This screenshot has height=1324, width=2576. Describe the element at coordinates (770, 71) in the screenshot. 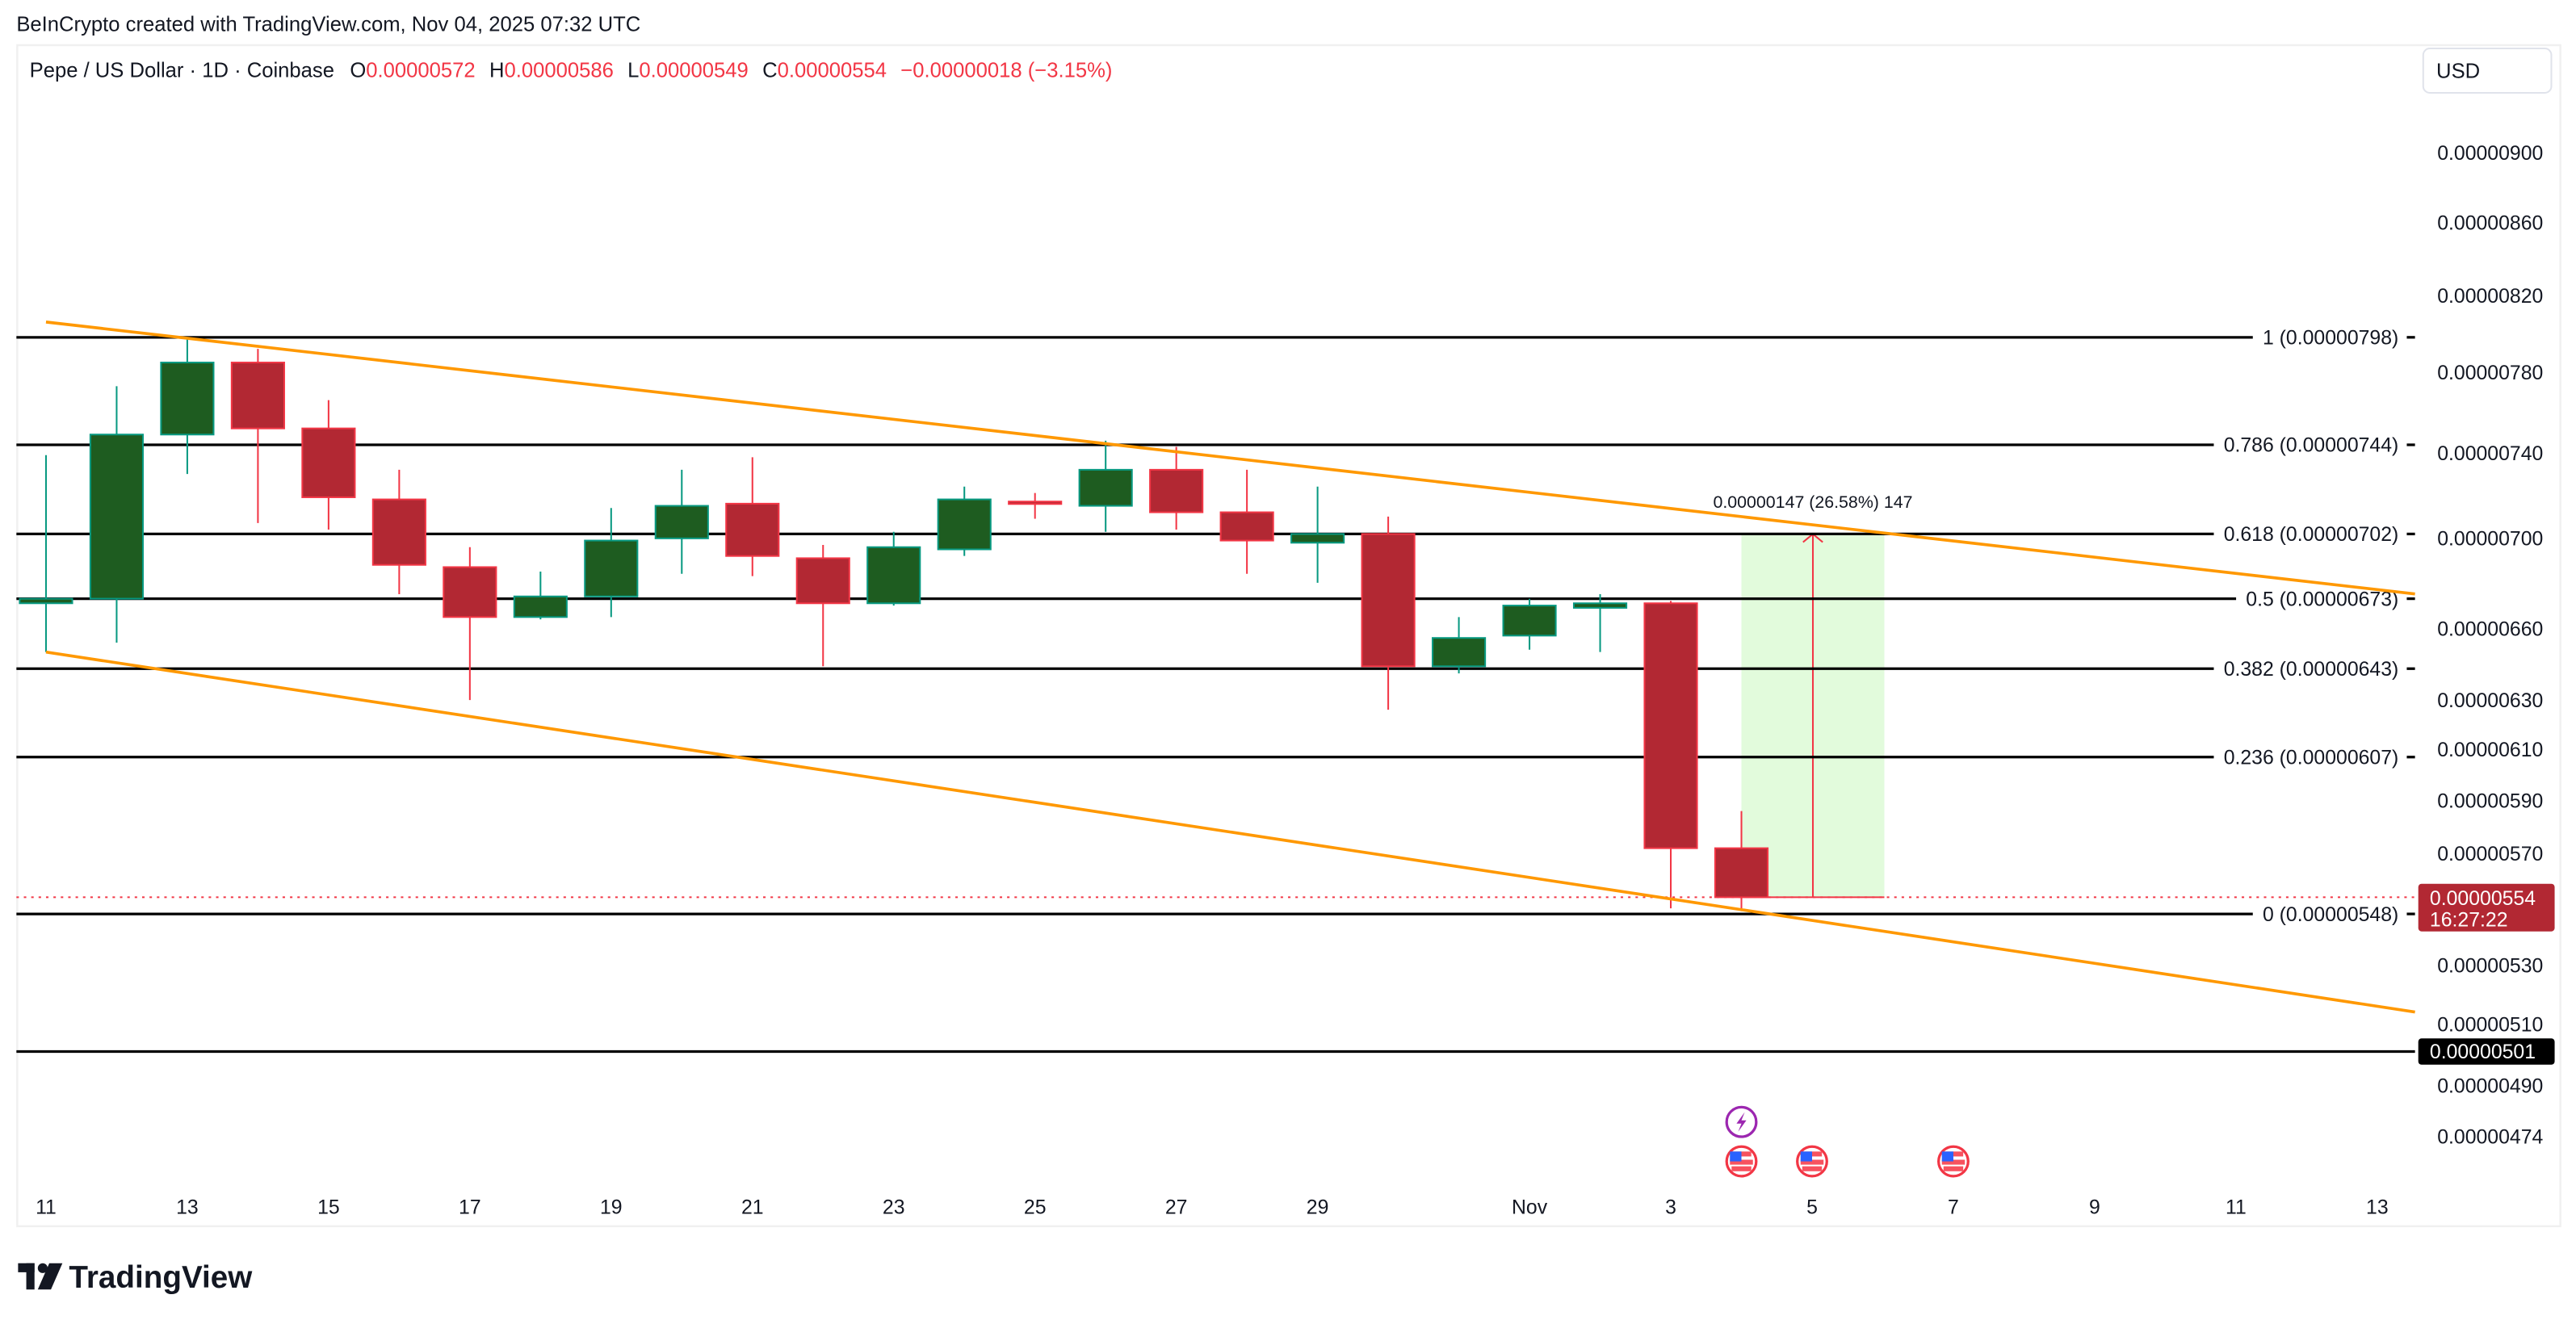

I see `close-label: C` at that location.